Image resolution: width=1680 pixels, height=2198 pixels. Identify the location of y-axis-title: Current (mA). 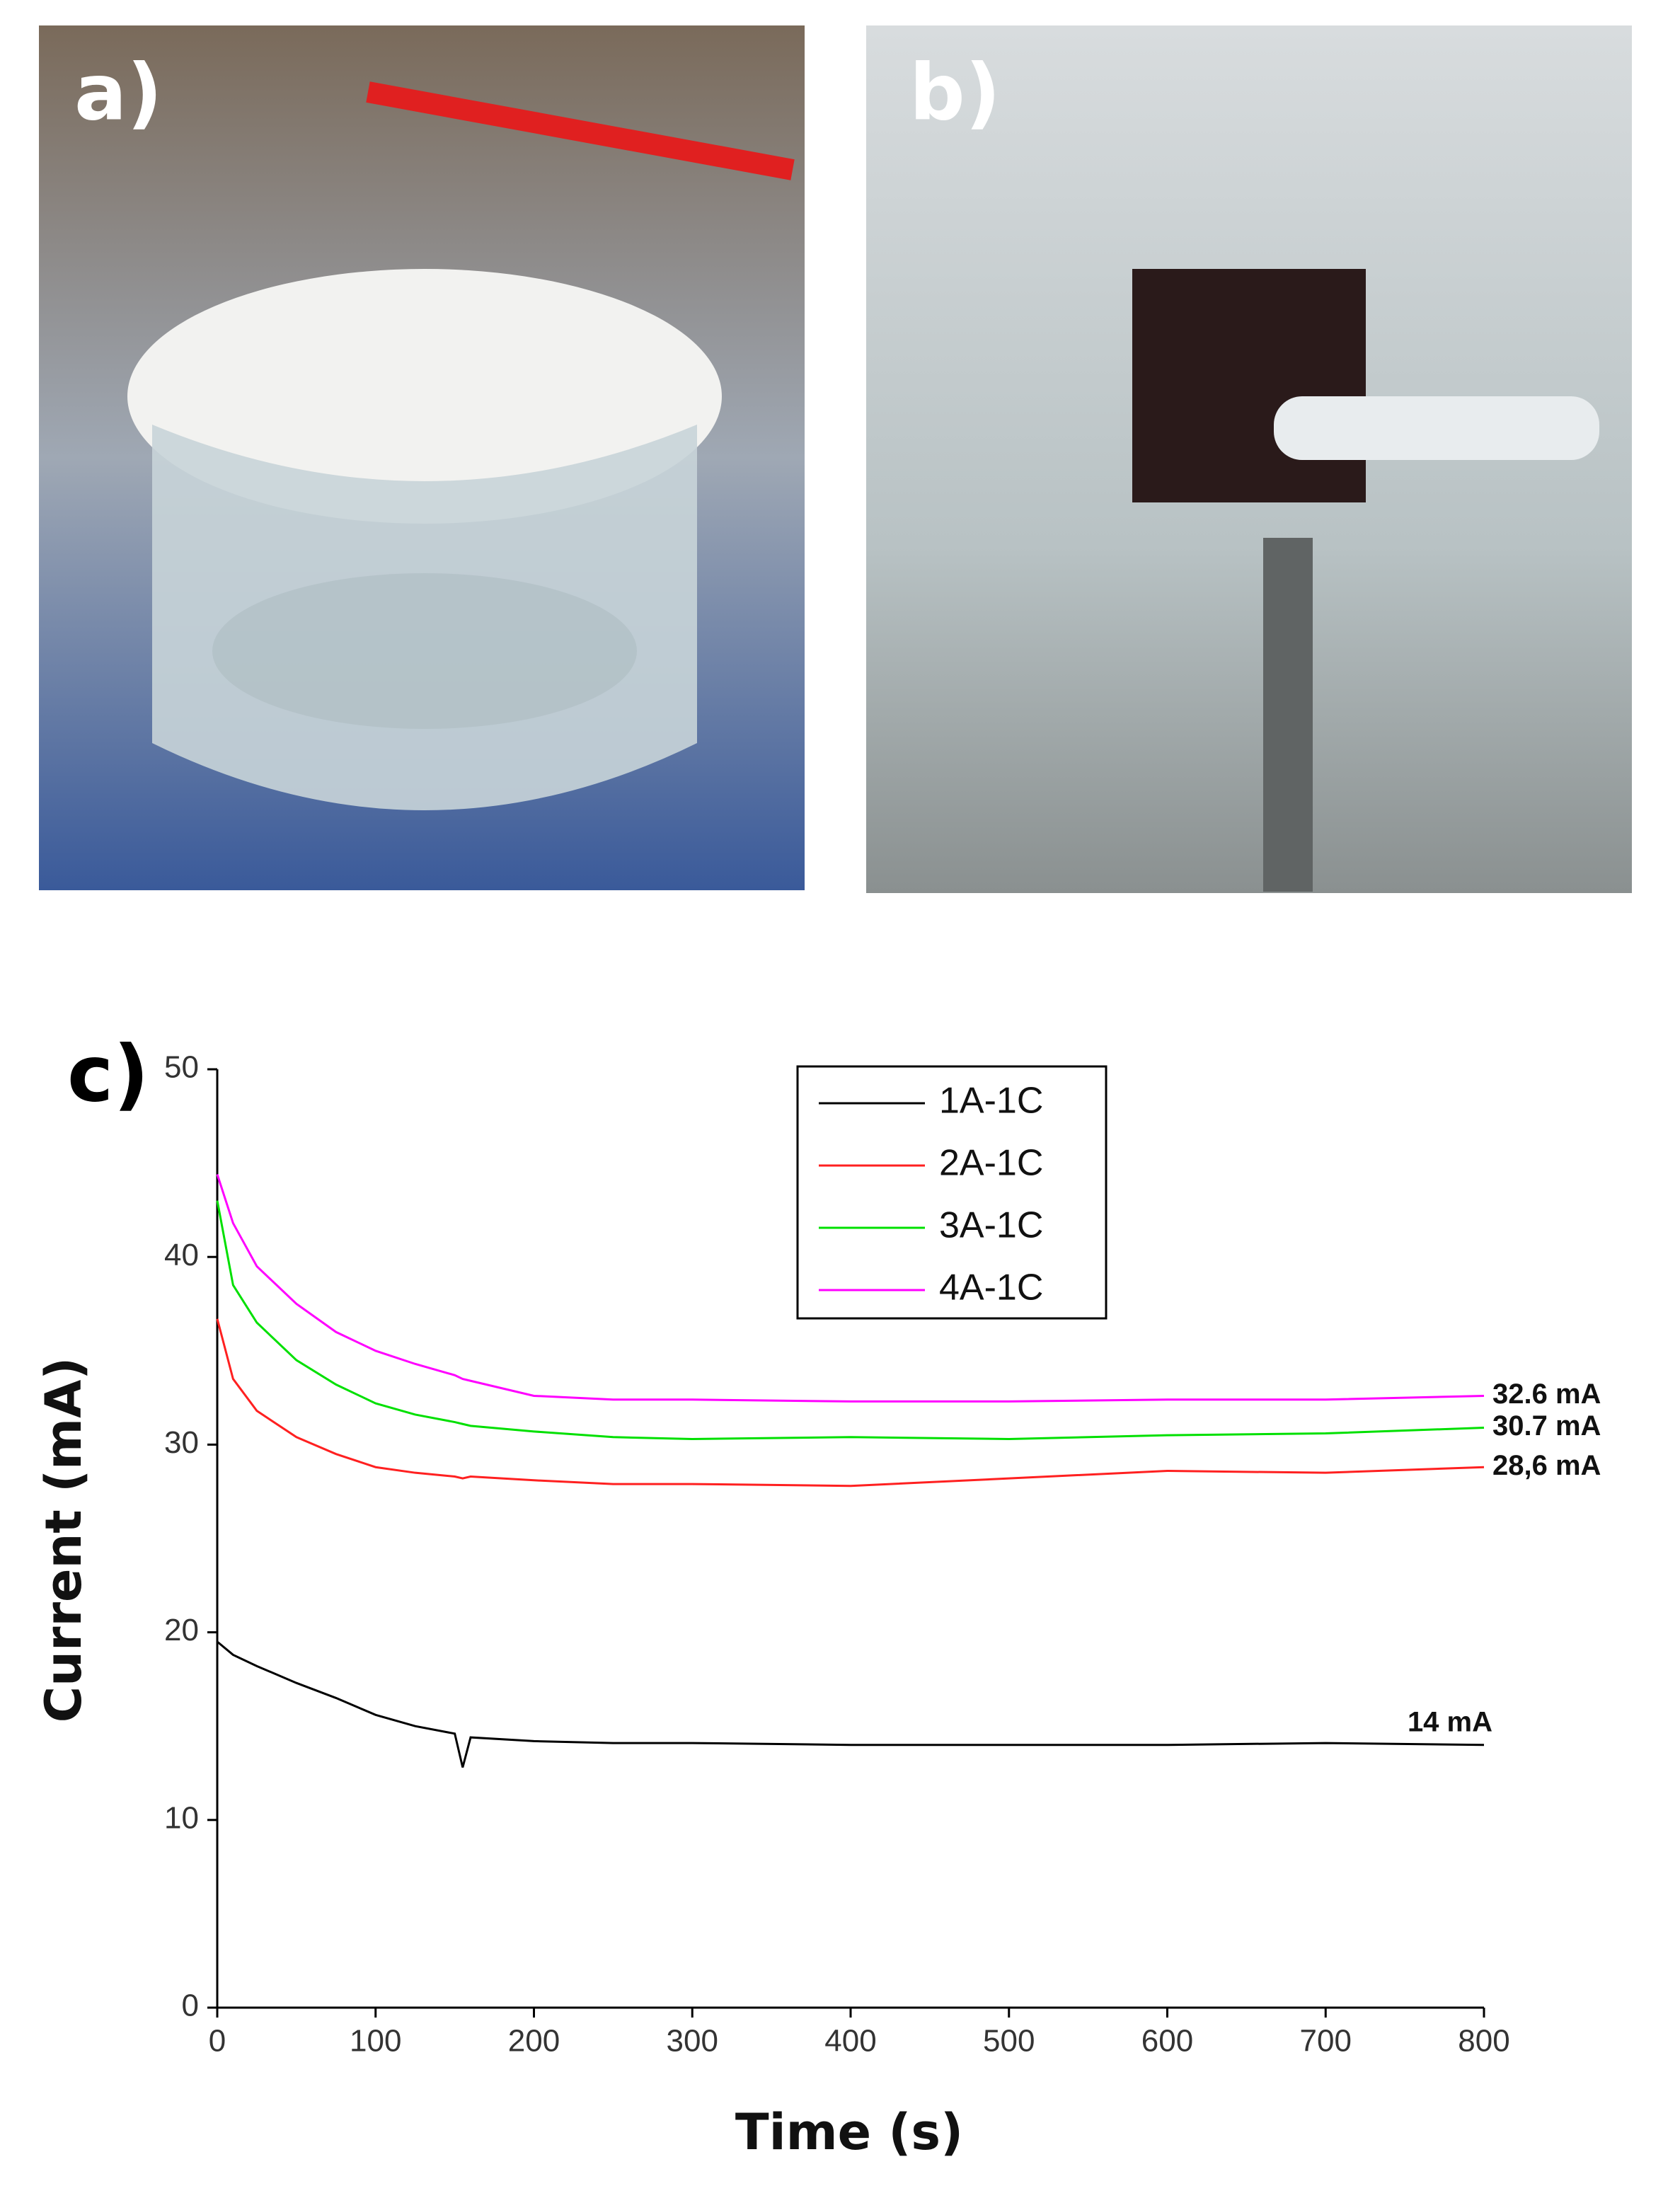
(64, 1540).